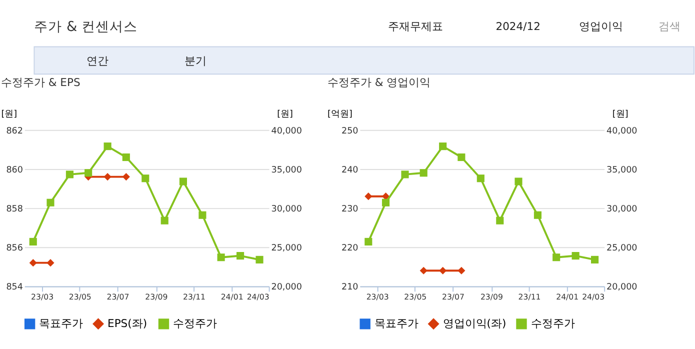 The image size is (695, 349). What do you see at coordinates (9, 115) in the screenshot?
I see `y-axis-title: [원]` at bounding box center [9, 115].